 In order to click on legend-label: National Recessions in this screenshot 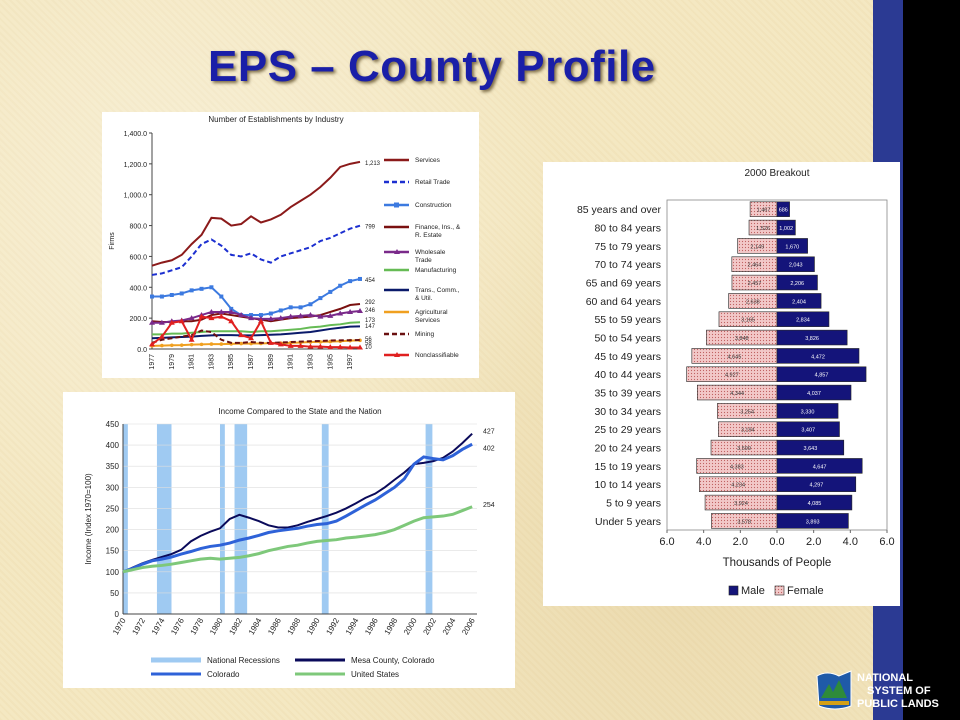, I will do `click(243, 660)`.